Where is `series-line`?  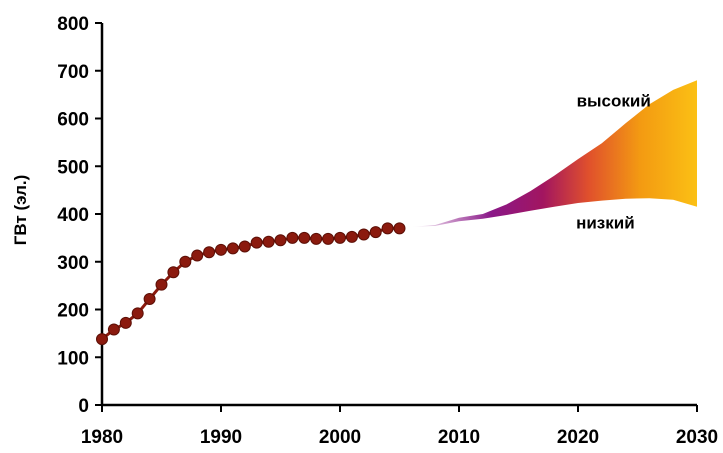
series-line is located at coordinates (250, 283).